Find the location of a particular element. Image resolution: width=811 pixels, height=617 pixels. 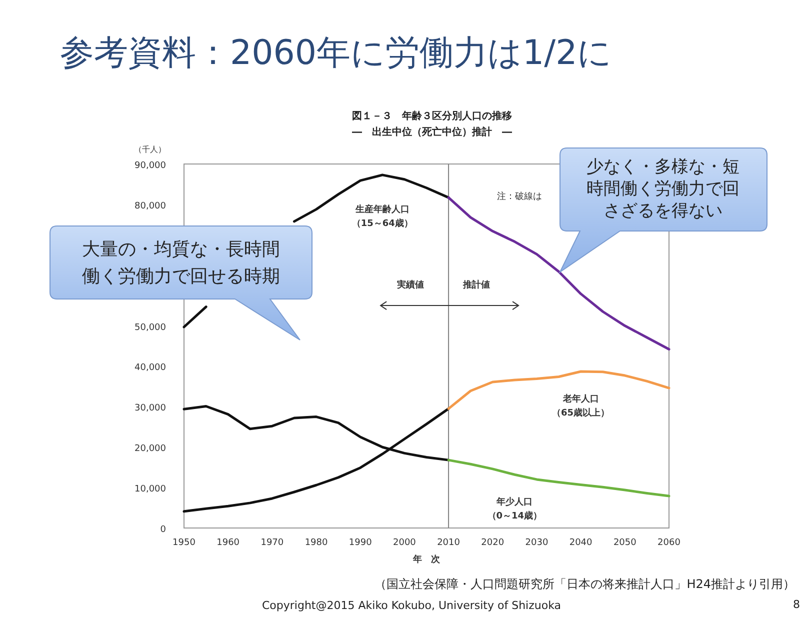

annotation: 推計値 is located at coordinates (476, 285).